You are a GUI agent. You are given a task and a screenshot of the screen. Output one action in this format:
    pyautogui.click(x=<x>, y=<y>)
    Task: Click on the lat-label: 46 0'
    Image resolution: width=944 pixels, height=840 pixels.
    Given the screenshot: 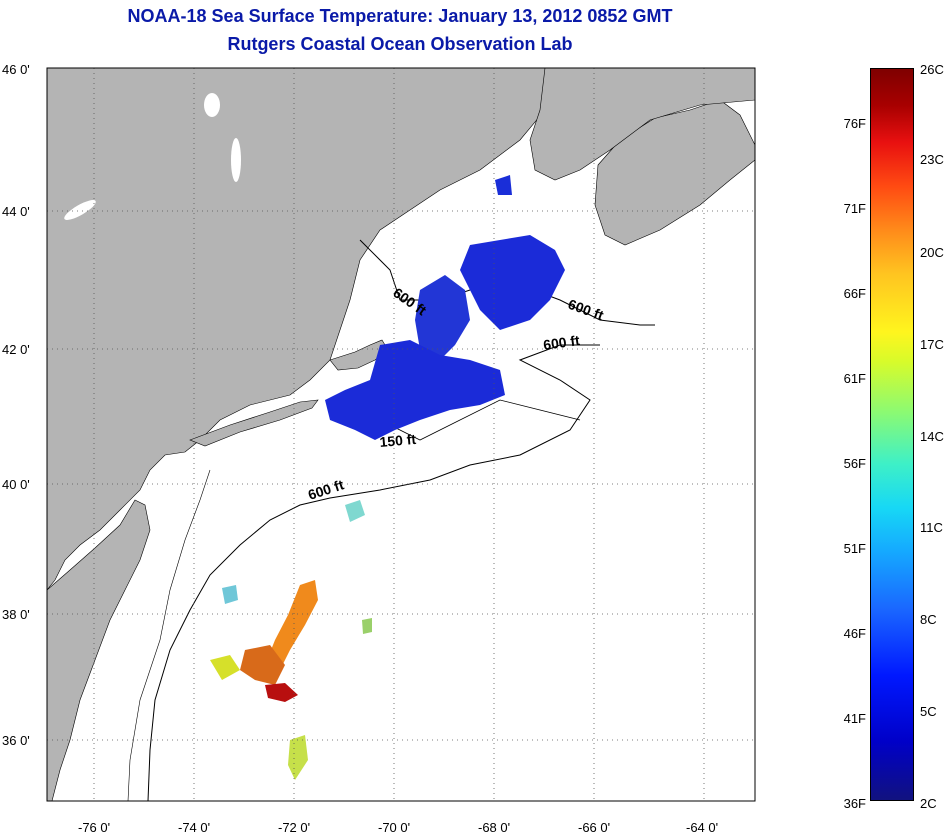 What is the action you would take?
    pyautogui.click(x=16, y=69)
    